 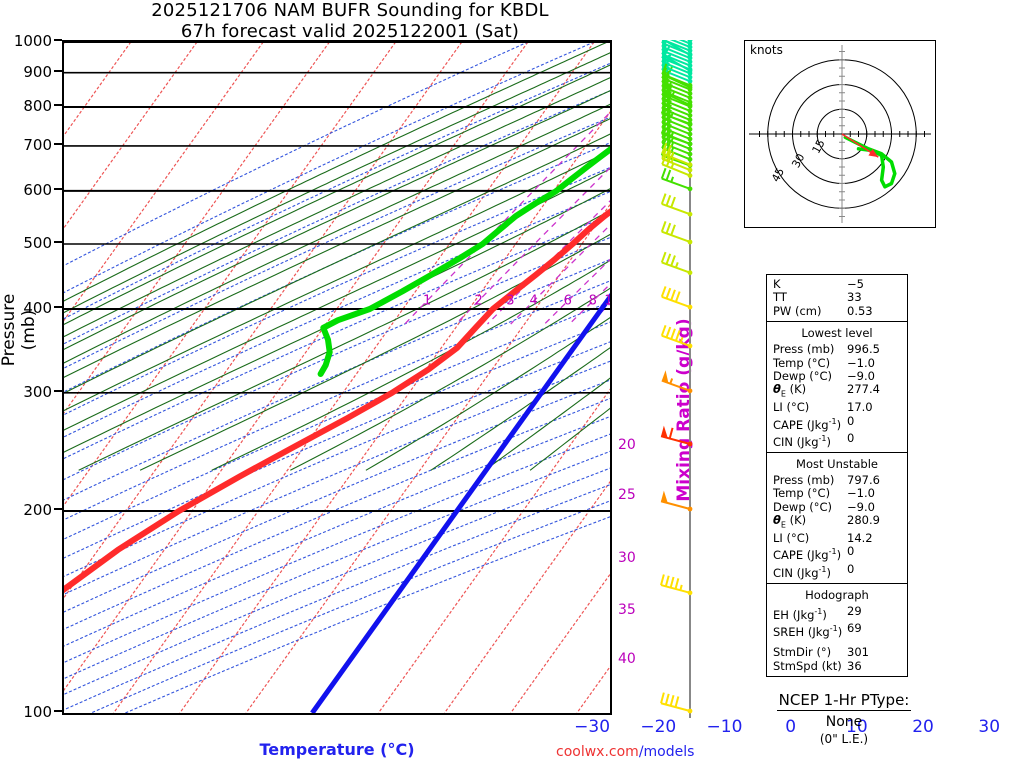 What do you see at coordinates (837, 612) in the screenshot?
I see `stat-row: EH (Jkg-1) 29` at bounding box center [837, 612].